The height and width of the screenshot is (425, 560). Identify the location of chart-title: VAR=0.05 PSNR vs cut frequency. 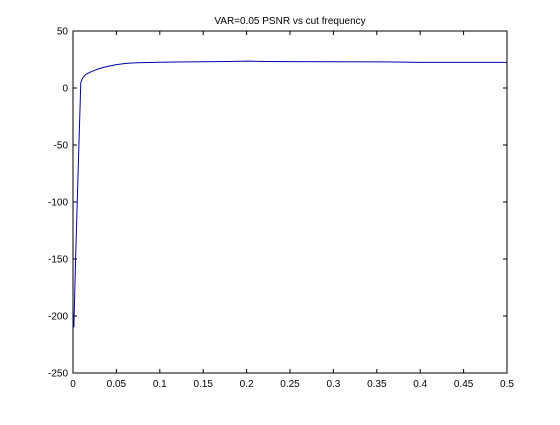
(289, 21).